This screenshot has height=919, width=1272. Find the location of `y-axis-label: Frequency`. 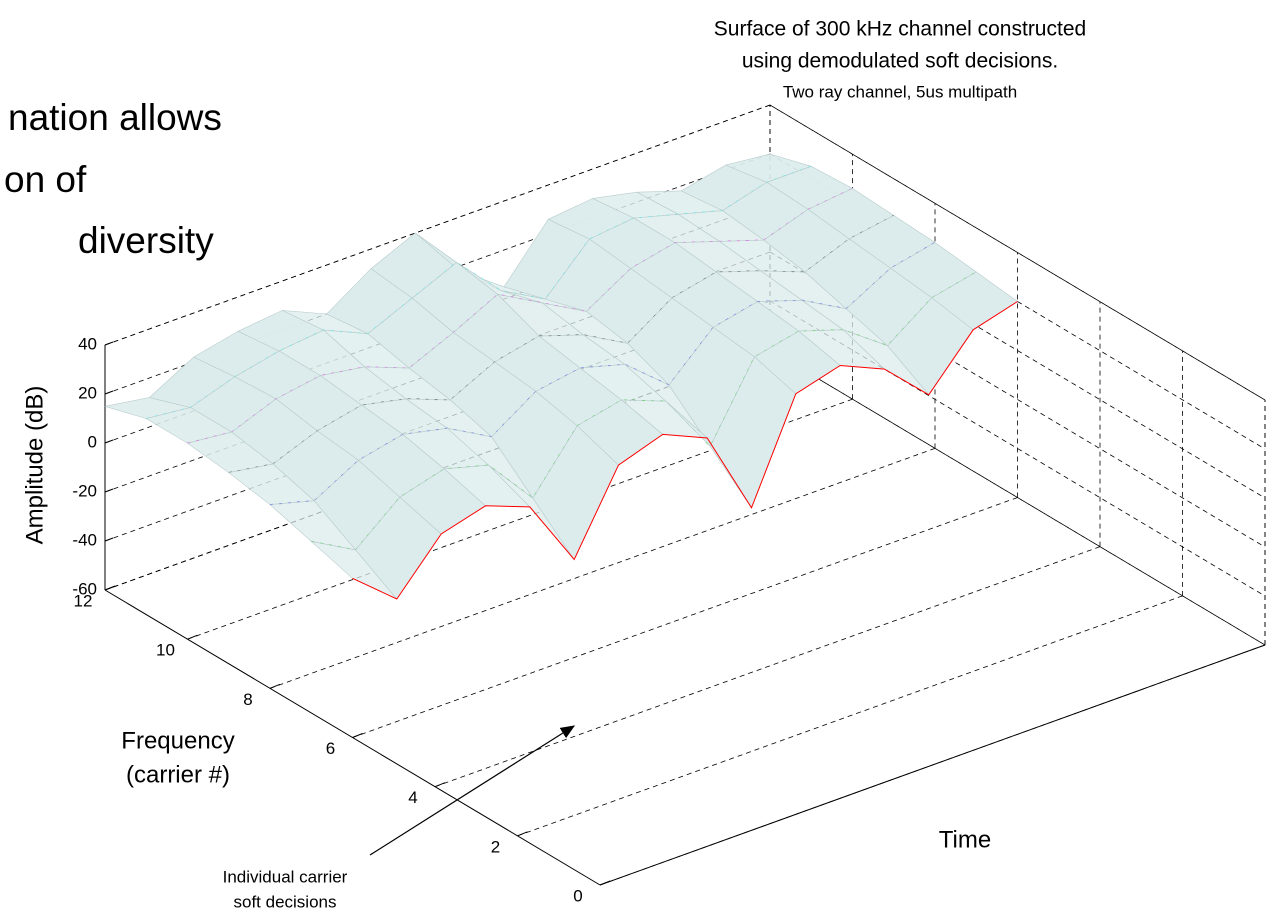

y-axis-label: Frequency is located at coordinates (177, 740).